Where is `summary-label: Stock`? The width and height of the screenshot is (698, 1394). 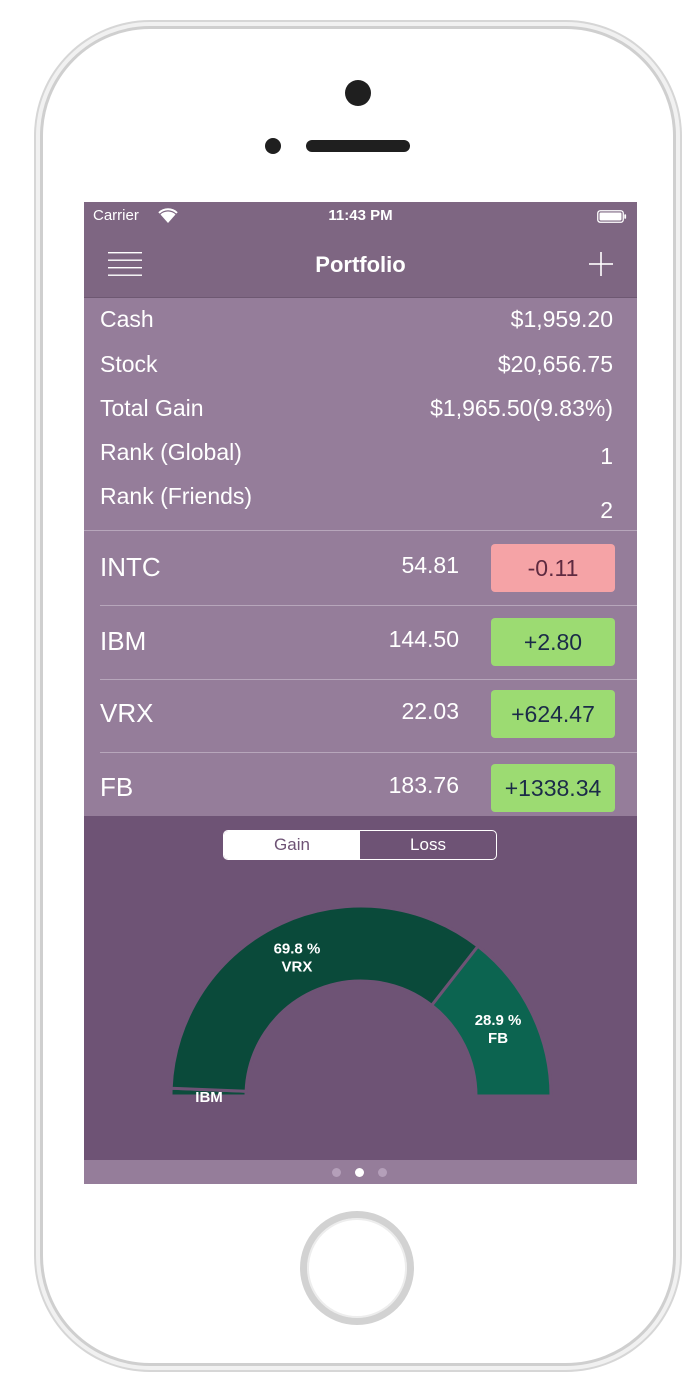
summary-label: Stock is located at coordinates (129, 364).